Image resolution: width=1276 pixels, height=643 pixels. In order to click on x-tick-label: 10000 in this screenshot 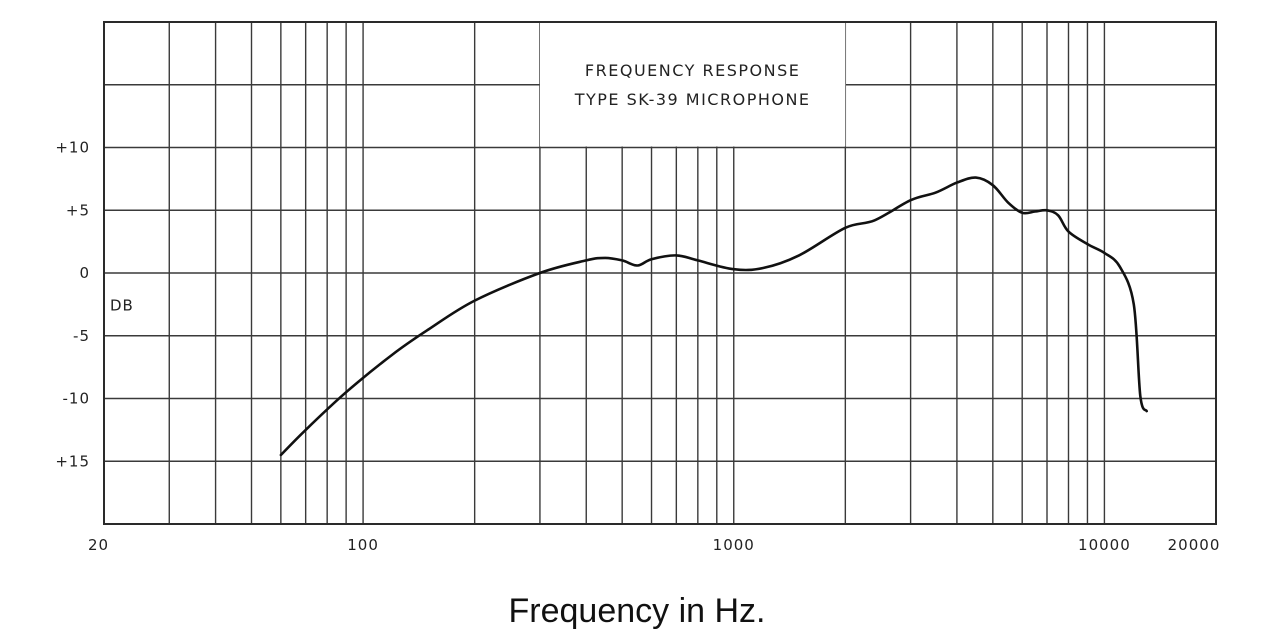, I will do `click(1104, 545)`.